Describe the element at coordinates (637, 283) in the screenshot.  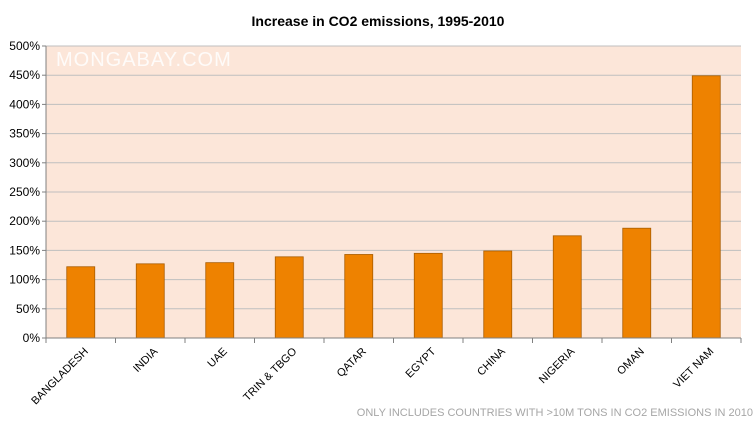
I see `bar-oman` at that location.